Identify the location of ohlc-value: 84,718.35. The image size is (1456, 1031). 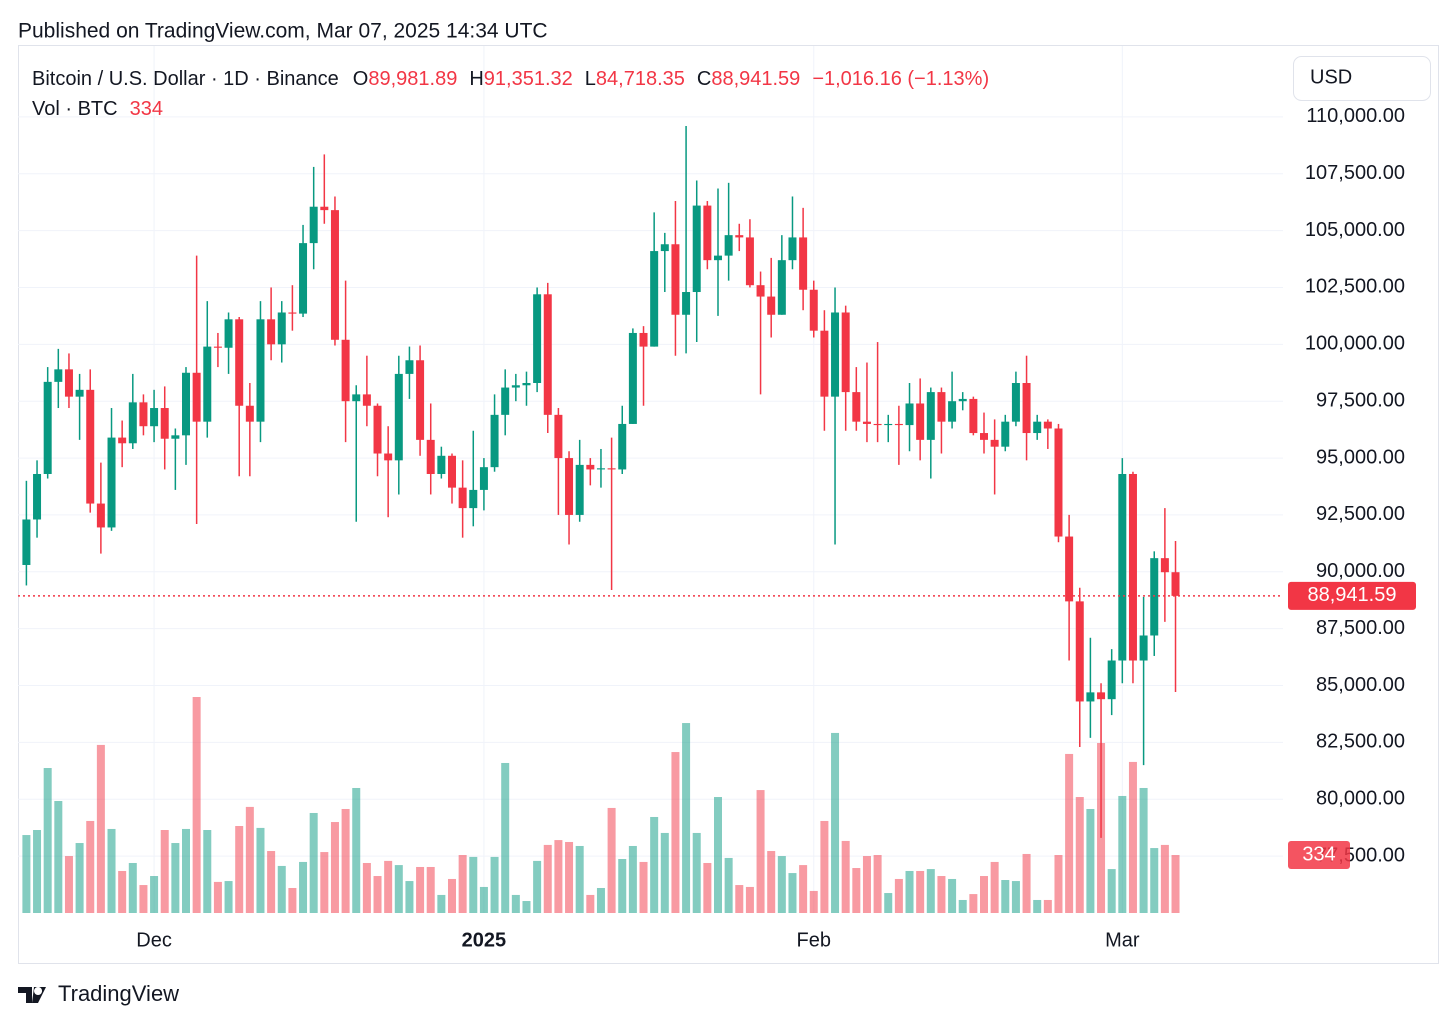
(640, 79).